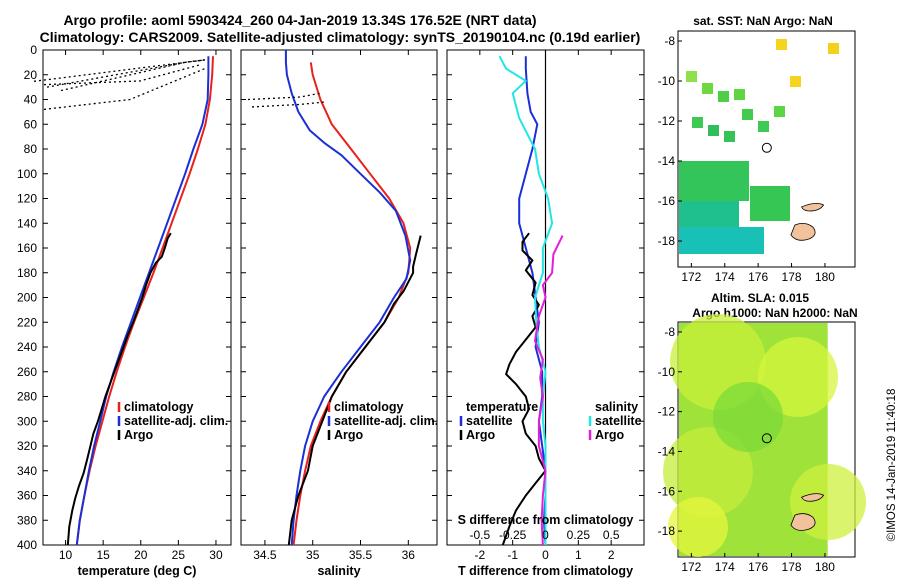 The image size is (900, 580). Describe the element at coordinates (361, 555) in the screenshot. I see `x-tick-label: 35.5` at that location.